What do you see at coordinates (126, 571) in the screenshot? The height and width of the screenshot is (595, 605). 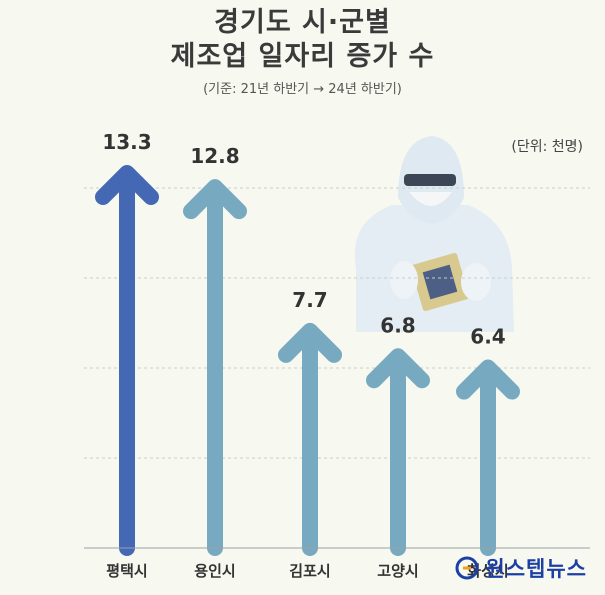 I see `category-label: 평택시` at bounding box center [126, 571].